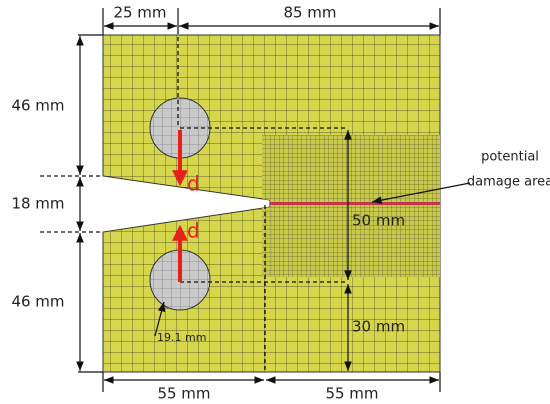 The image size is (550, 404). What do you see at coordinates (139, 13) in the screenshot?
I see `dim-label: 25 mm` at bounding box center [139, 13].